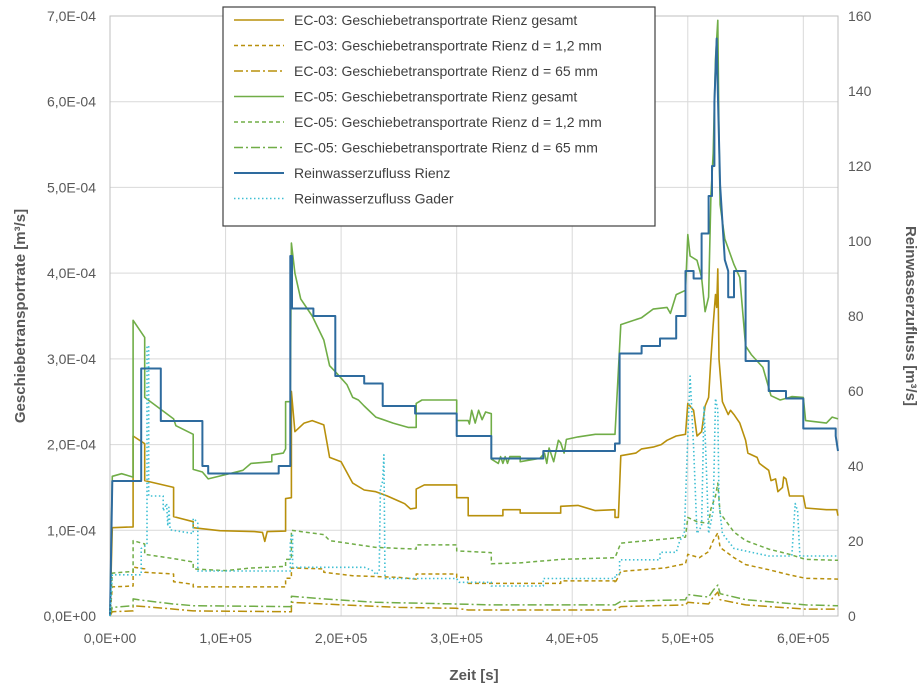 This screenshot has height=695, width=920. What do you see at coordinates (860, 241) in the screenshot?
I see `y2-tick-label: 100` at bounding box center [860, 241].